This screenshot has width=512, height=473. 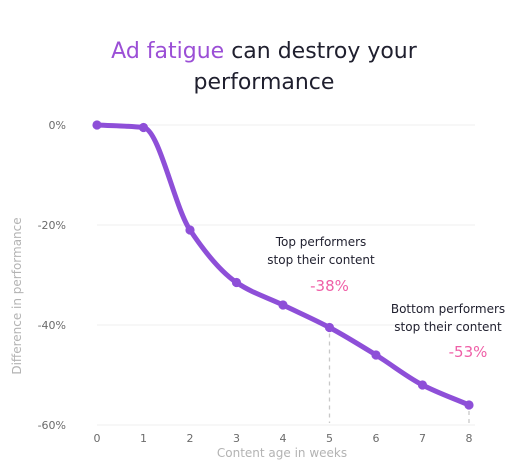 What do you see at coordinates (399, 378) in the screenshot?
I see `guide-layer` at bounding box center [399, 378].